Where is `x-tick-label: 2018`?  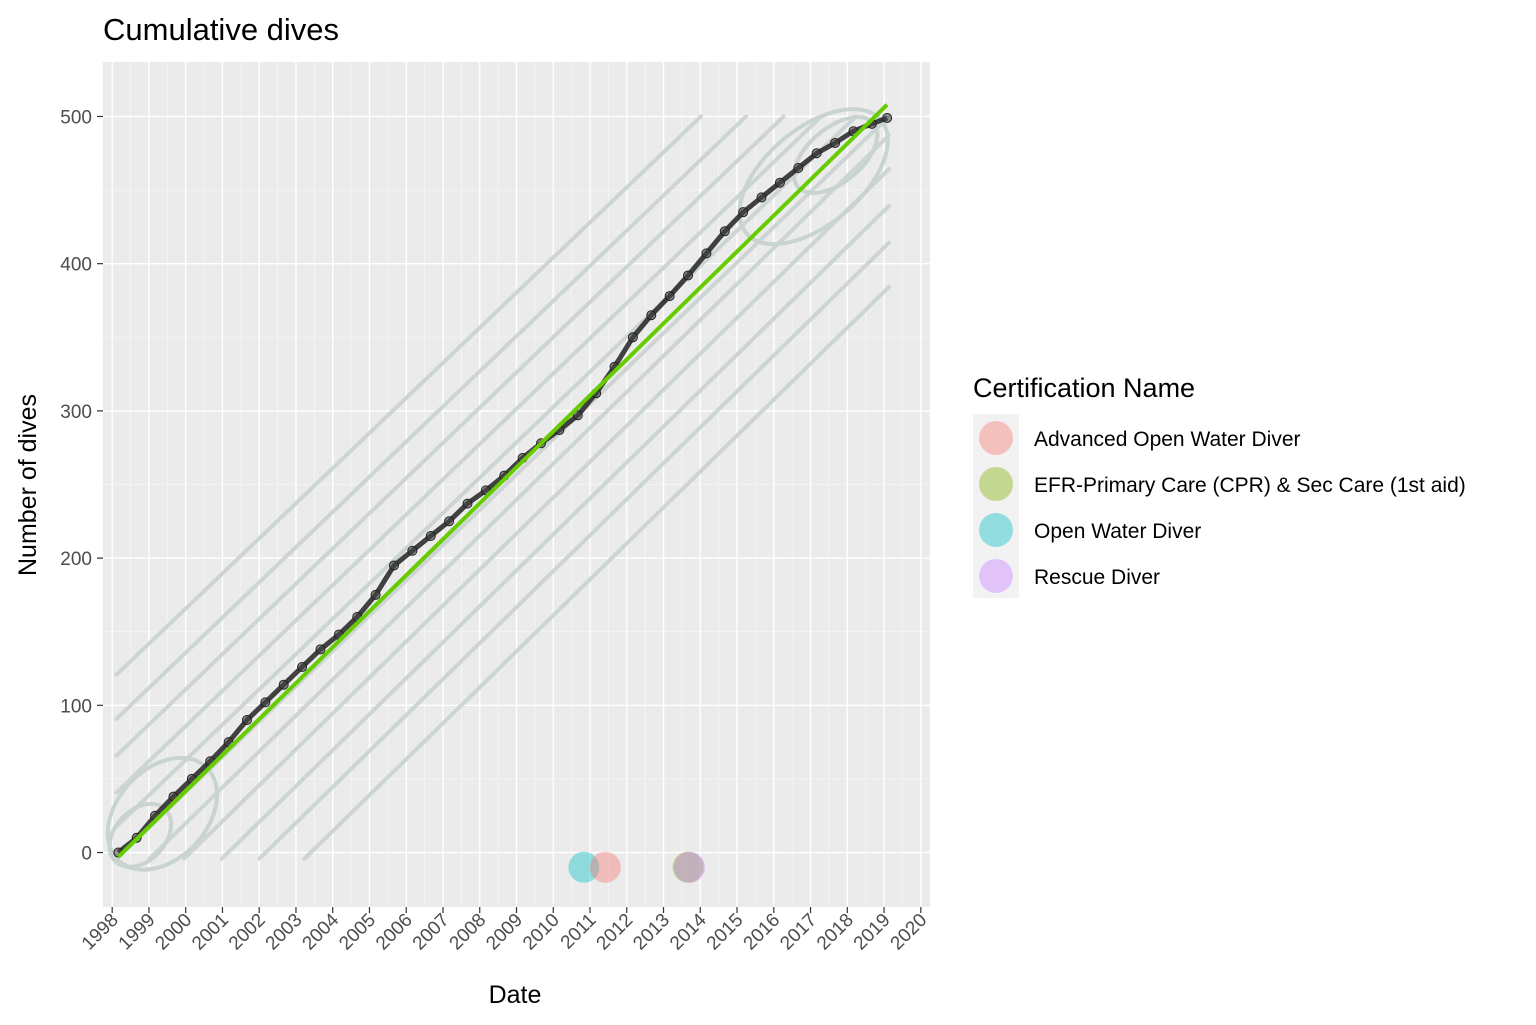 x-tick-label: 2018 is located at coordinates (835, 932).